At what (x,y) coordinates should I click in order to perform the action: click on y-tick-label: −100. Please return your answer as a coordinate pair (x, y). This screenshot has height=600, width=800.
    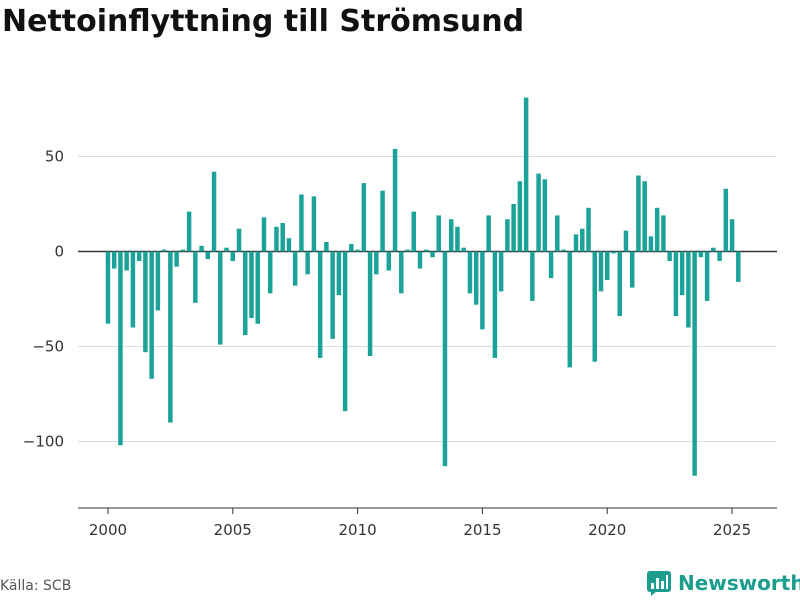
    Looking at the image, I should click on (43, 442).